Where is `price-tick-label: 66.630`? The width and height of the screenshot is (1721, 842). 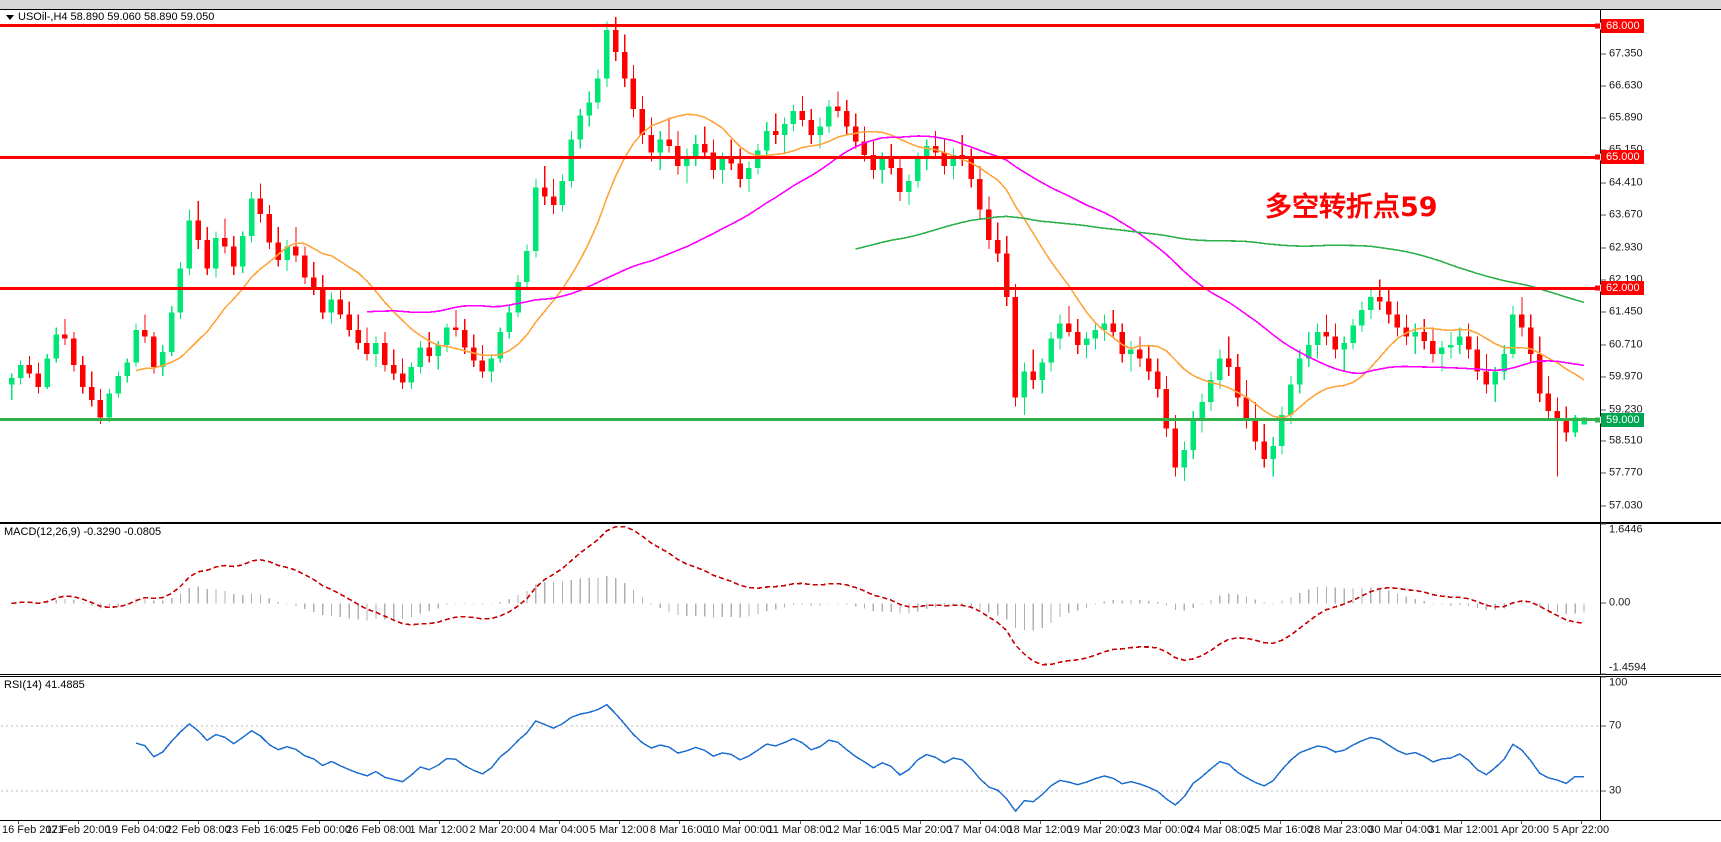
price-tick-label: 66.630 is located at coordinates (1626, 85).